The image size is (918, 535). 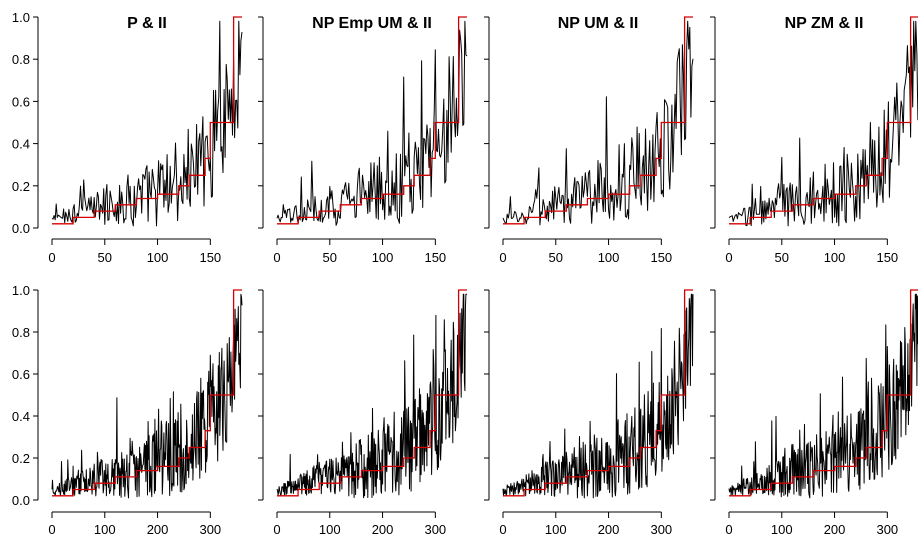 I want to click on panel-6: 0 100 200 300, so click(x=362, y=412).